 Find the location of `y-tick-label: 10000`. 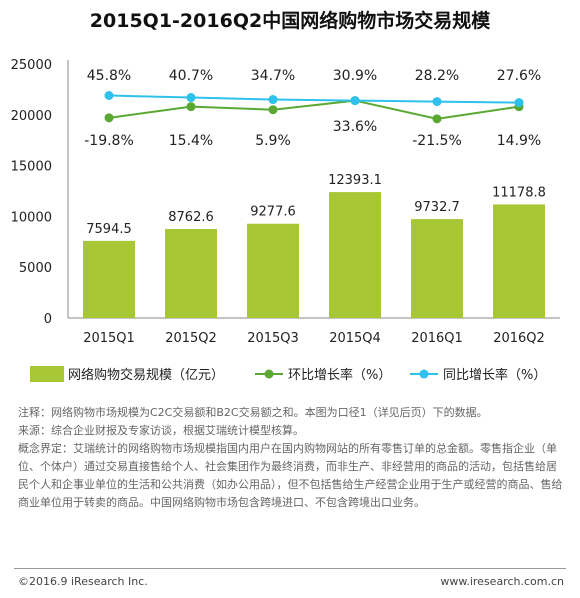

y-tick-label: 10000 is located at coordinates (31, 217).